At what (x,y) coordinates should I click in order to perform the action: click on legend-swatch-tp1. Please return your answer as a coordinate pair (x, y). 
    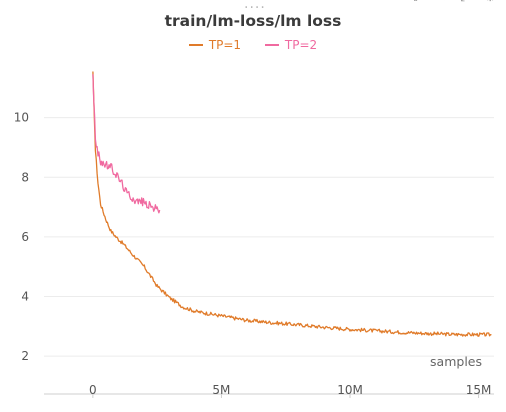
    Looking at the image, I should click on (195, 45).